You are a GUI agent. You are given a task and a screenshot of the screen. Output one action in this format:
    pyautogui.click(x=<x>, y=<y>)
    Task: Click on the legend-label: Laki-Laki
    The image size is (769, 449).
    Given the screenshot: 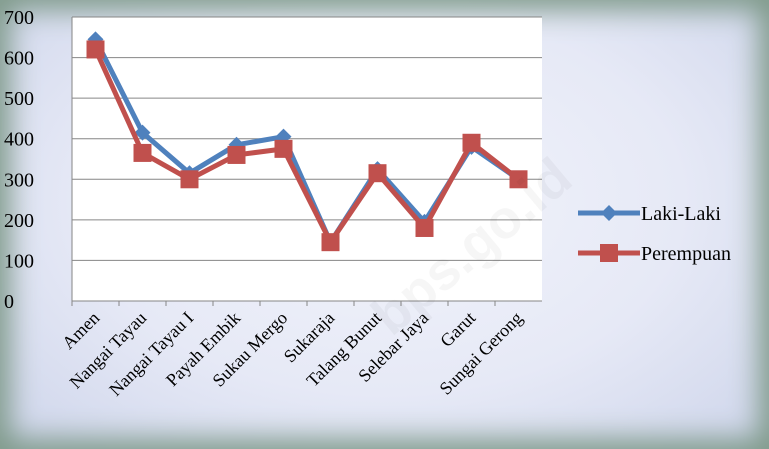 What is the action you would take?
    pyautogui.click(x=681, y=214)
    